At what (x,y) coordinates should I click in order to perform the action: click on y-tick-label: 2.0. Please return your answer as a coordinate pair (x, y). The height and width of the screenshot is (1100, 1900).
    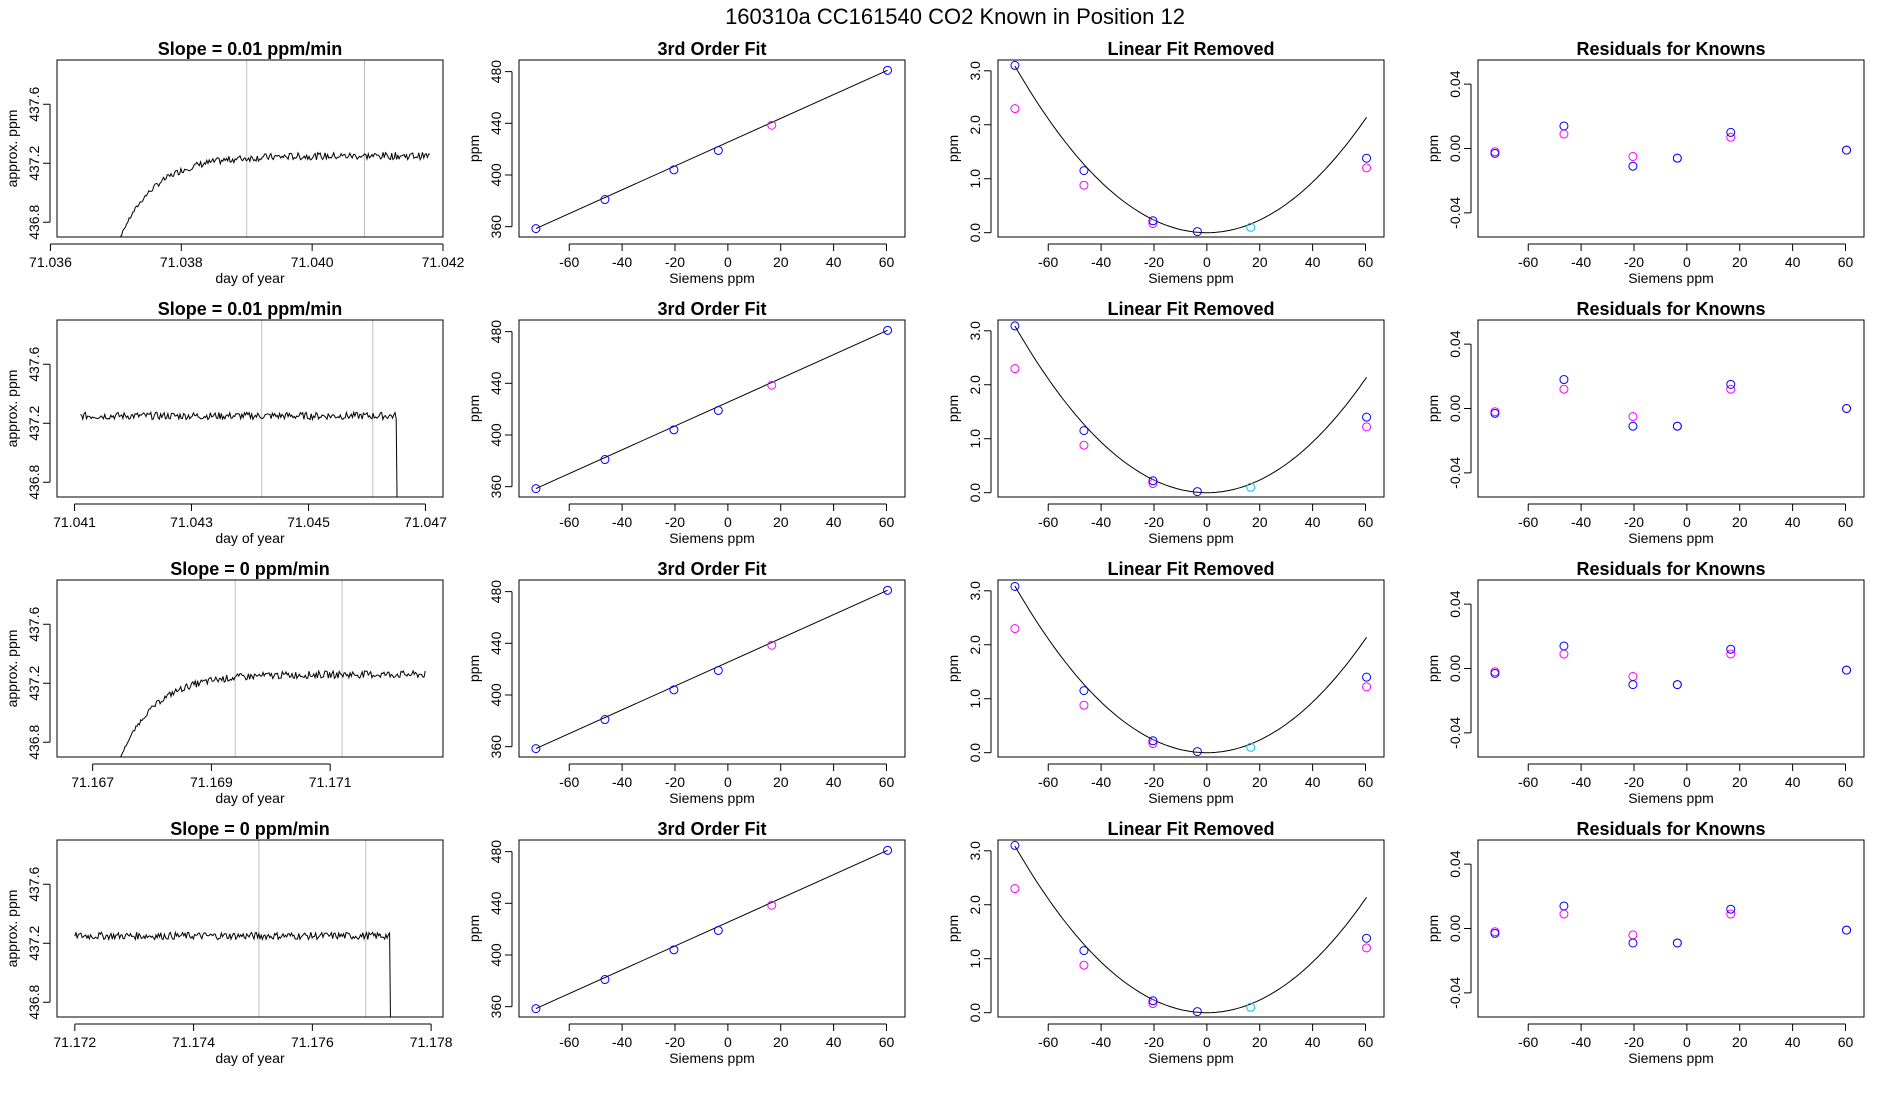
    Looking at the image, I should click on (975, 905).